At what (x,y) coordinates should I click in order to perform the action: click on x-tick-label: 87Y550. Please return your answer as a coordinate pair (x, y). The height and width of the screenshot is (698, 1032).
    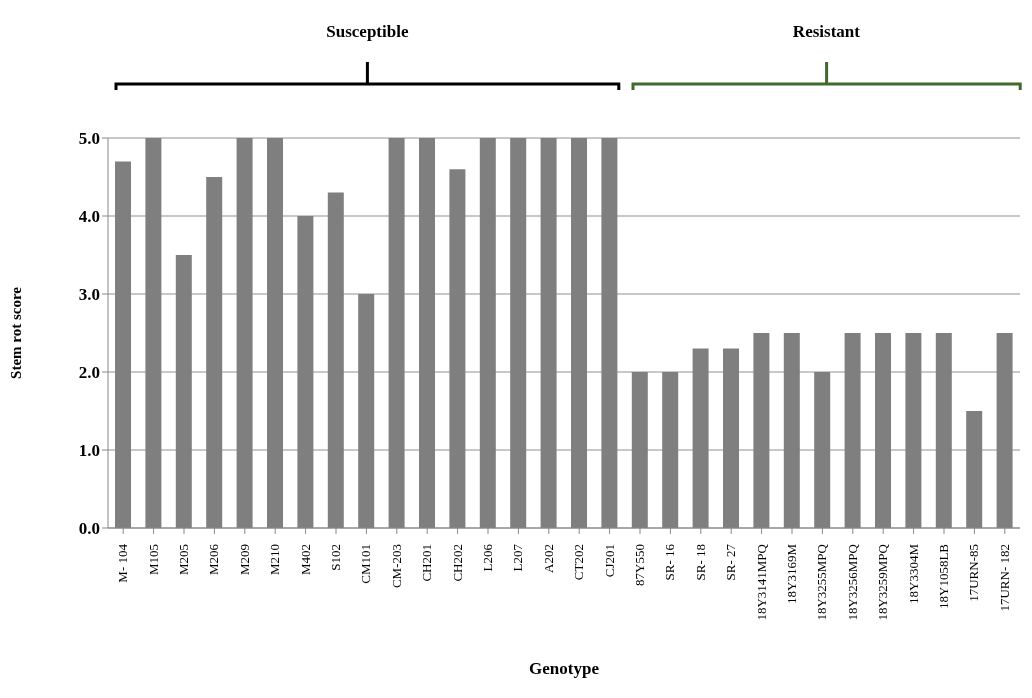
    Looking at the image, I should click on (639, 565).